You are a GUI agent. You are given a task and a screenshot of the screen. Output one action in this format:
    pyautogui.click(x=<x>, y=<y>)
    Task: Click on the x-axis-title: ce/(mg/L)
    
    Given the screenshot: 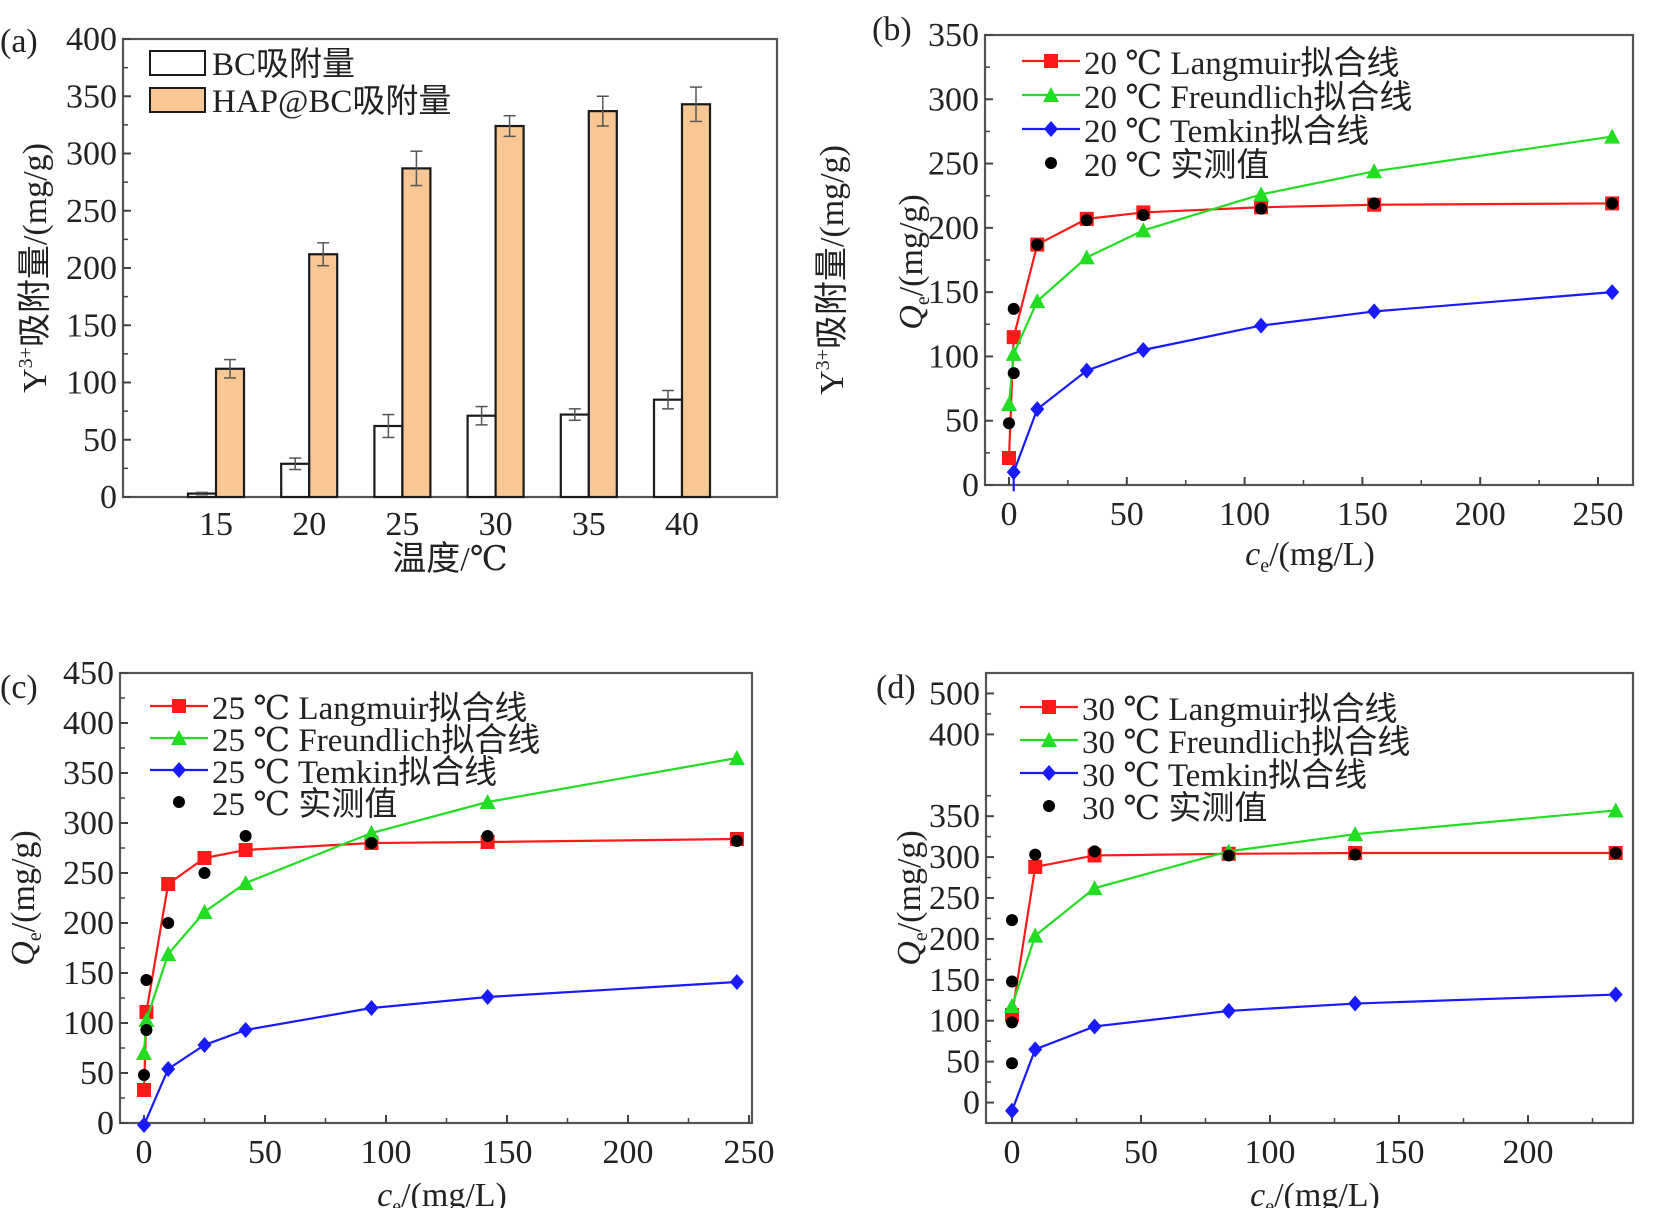 What is the action you would take?
    pyautogui.click(x=1310, y=556)
    